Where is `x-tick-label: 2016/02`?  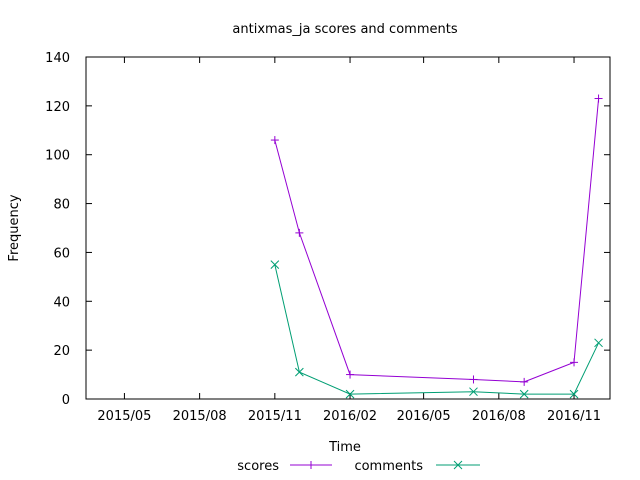
x-tick-label: 2016/02 is located at coordinates (350, 416).